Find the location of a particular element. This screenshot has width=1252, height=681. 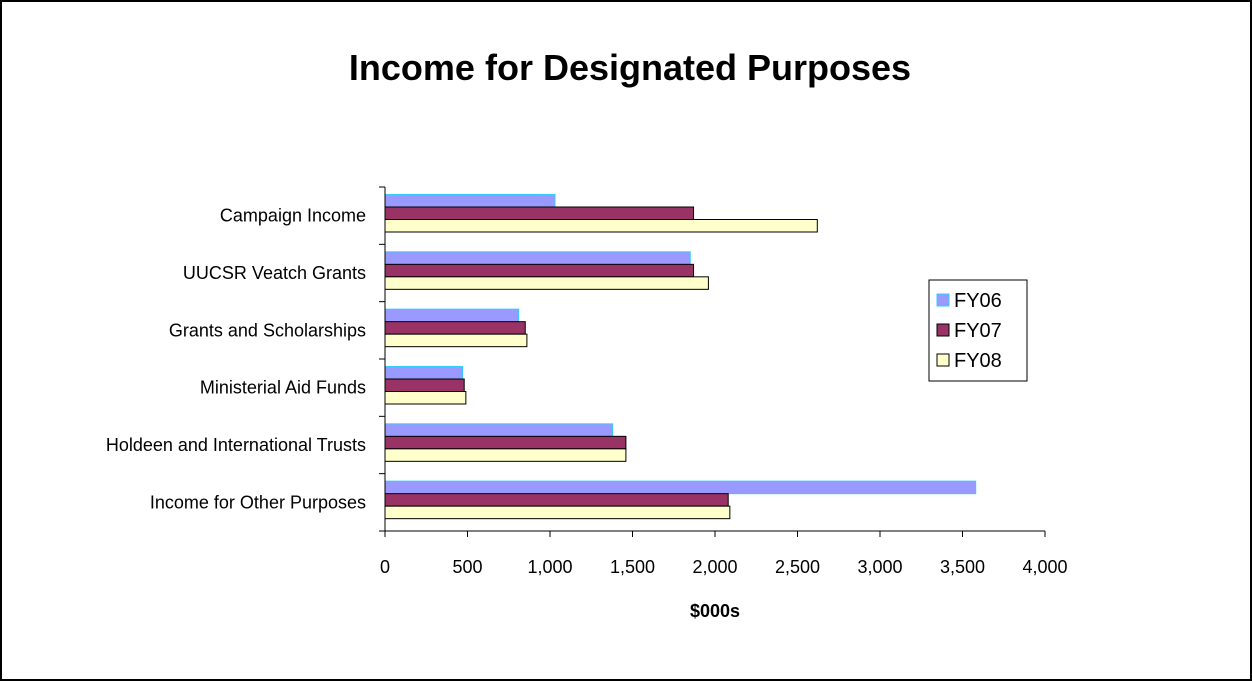

x-tick-label: 2,000 is located at coordinates (714, 567).